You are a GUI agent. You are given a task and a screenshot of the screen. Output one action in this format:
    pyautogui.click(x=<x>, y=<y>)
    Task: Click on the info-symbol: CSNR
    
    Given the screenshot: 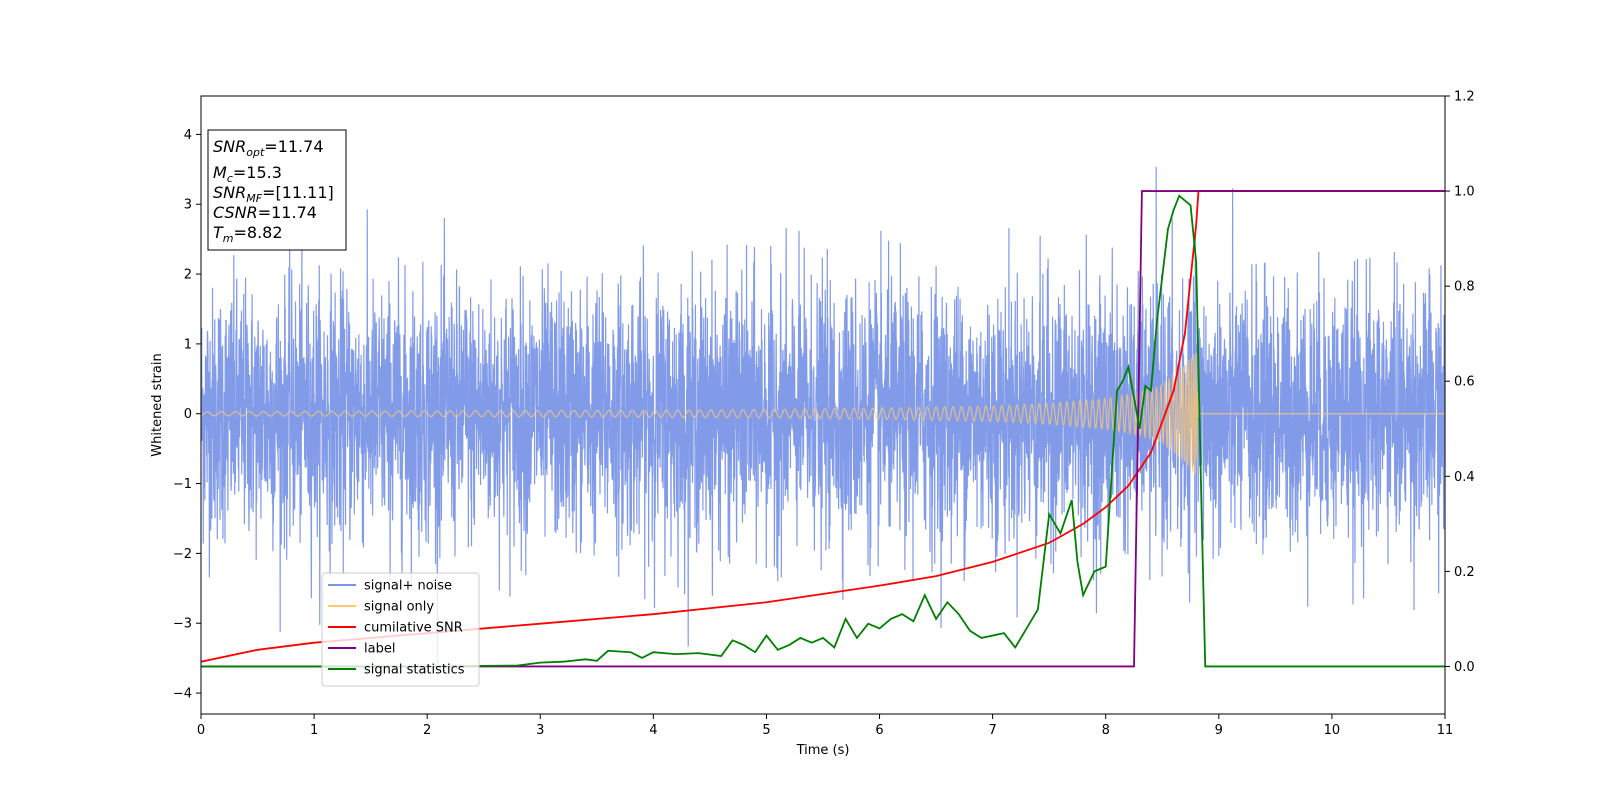 What is the action you would take?
    pyautogui.click(x=235, y=212)
    